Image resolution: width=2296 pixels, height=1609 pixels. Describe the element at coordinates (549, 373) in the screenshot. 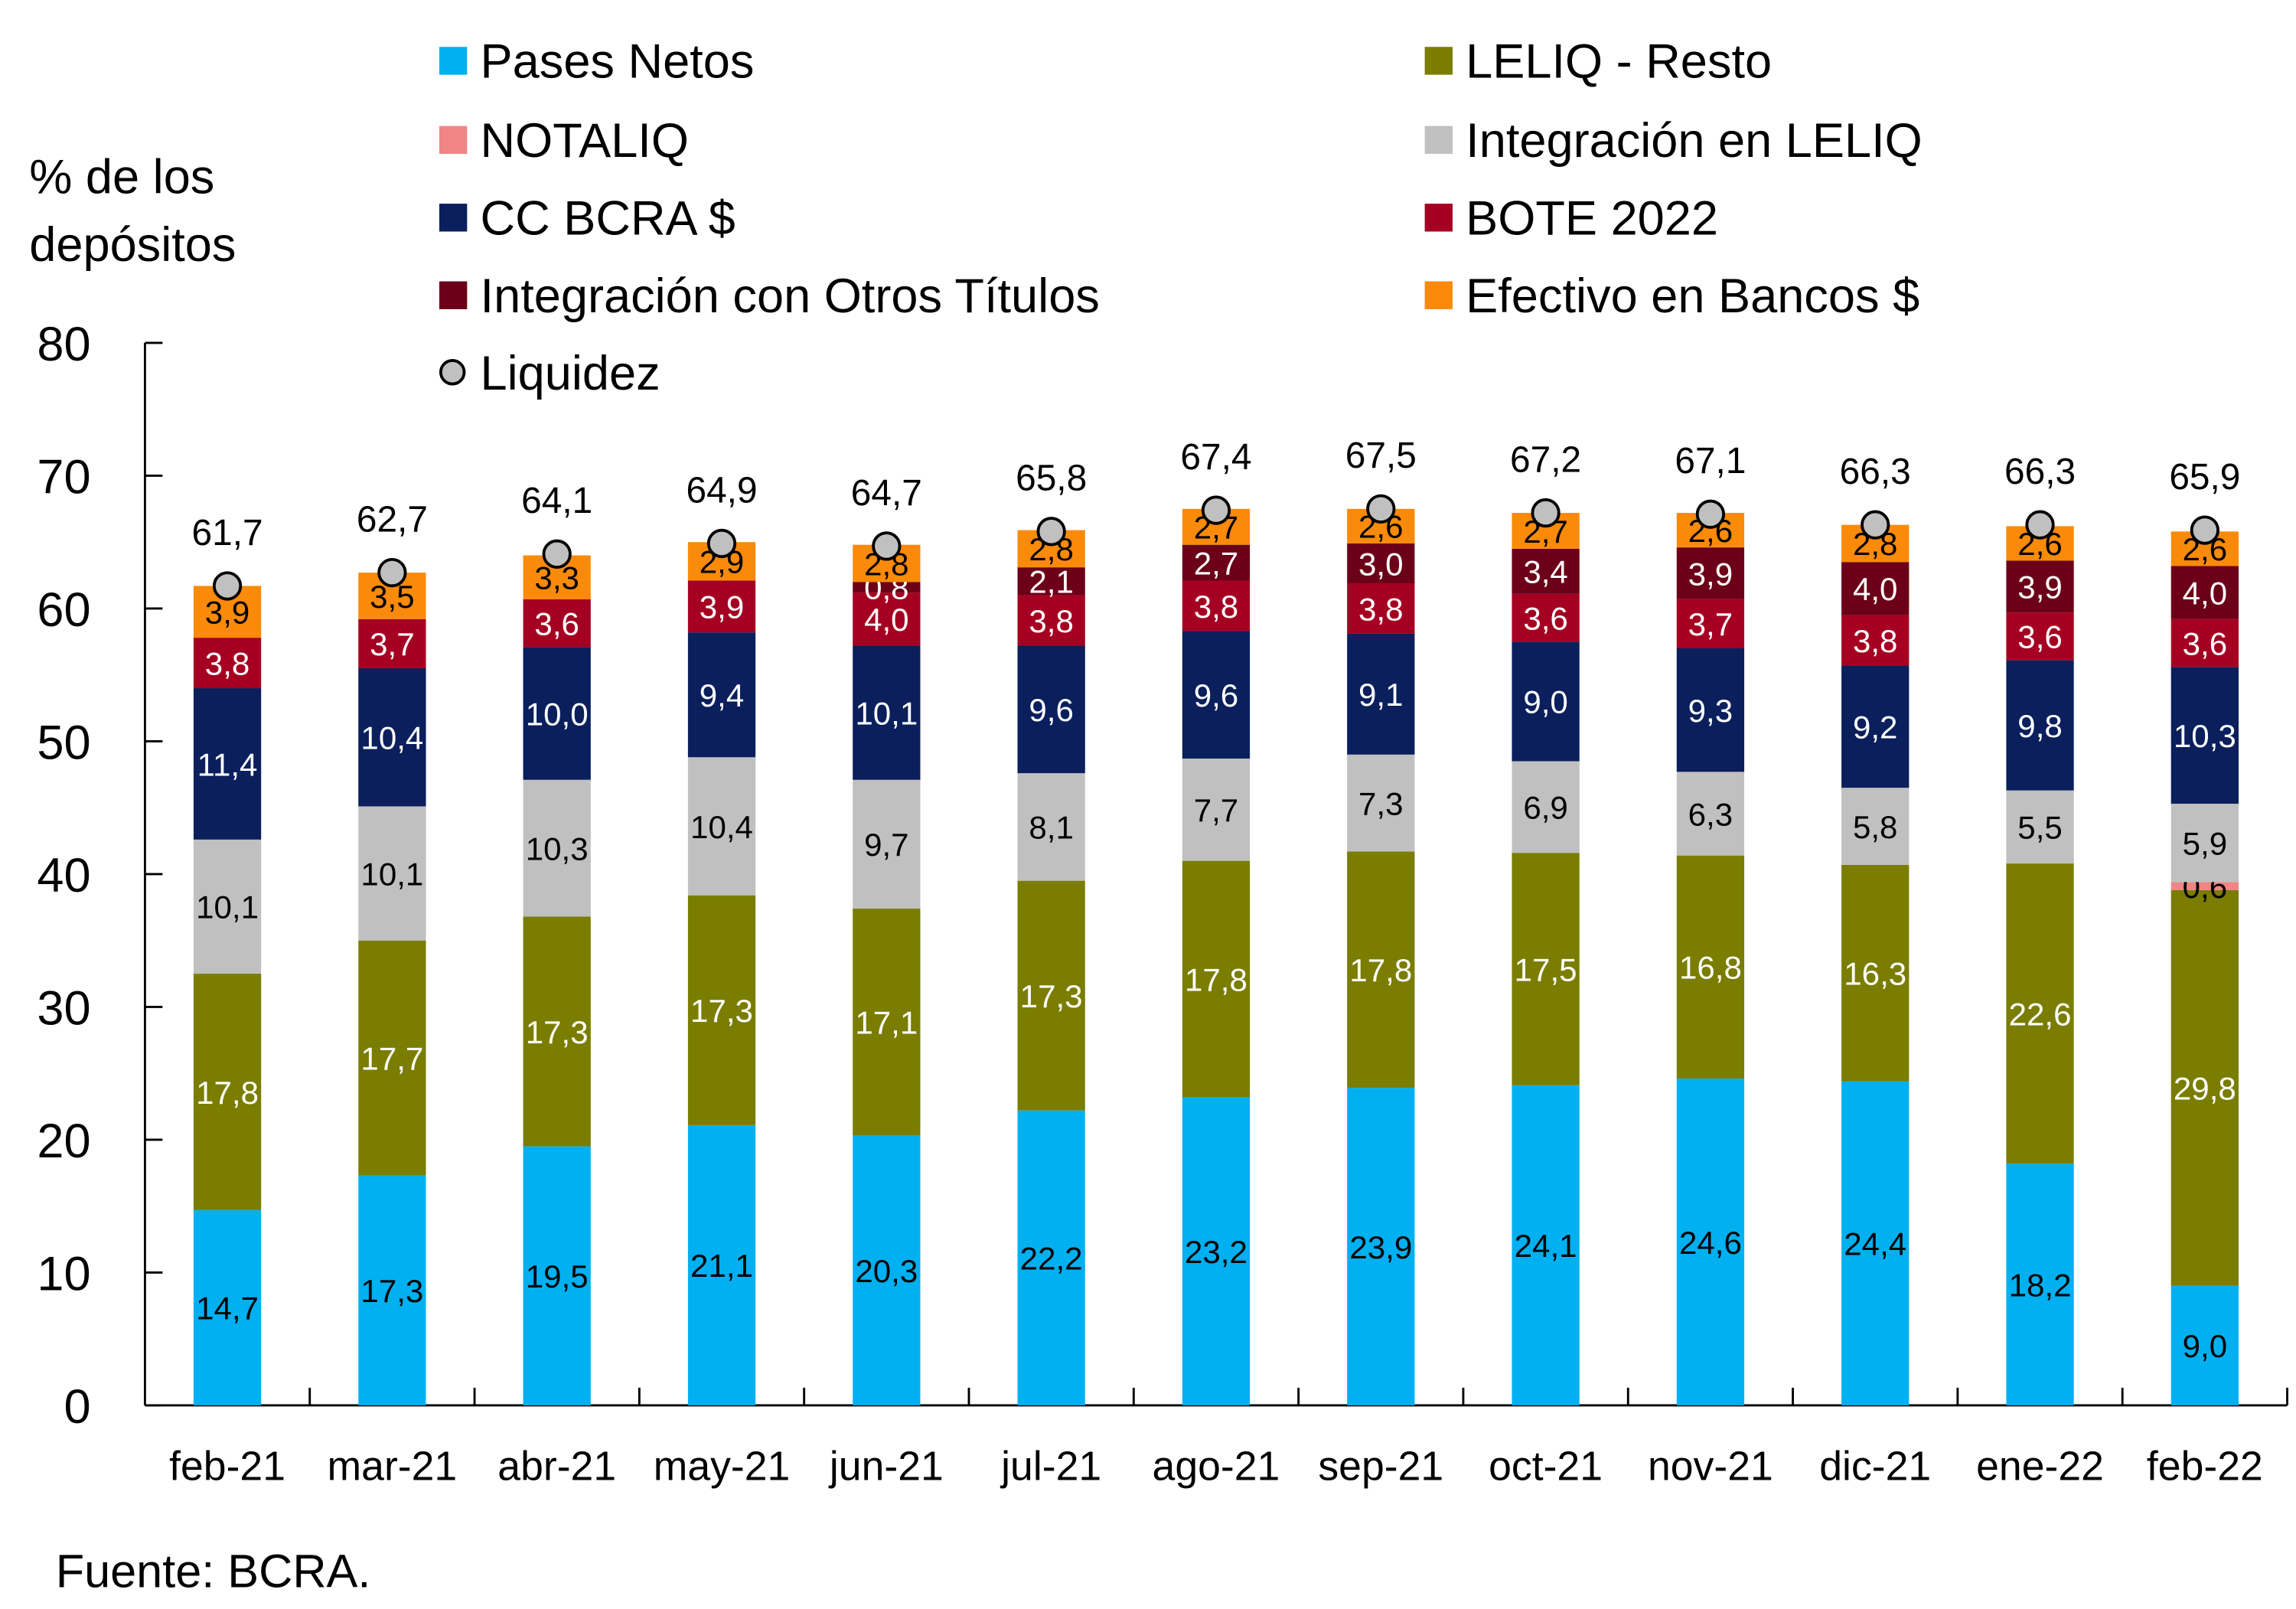

I see `legend-item-liquidez: Liquidez` at that location.